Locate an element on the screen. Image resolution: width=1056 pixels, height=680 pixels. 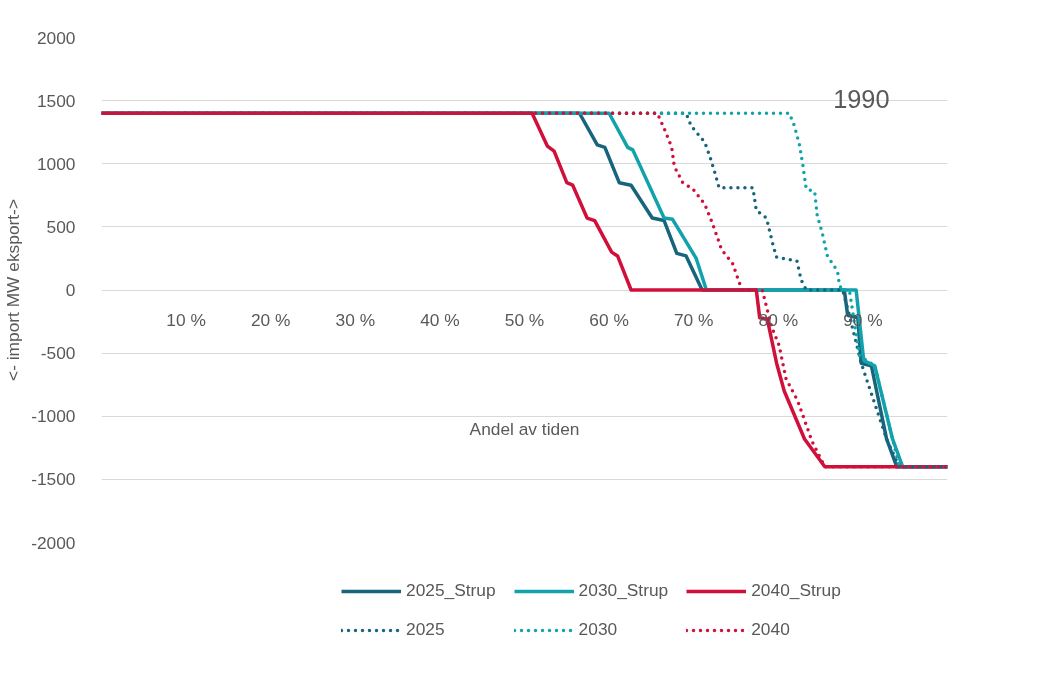
x-tick-label: 60 % is located at coordinates (609, 320).